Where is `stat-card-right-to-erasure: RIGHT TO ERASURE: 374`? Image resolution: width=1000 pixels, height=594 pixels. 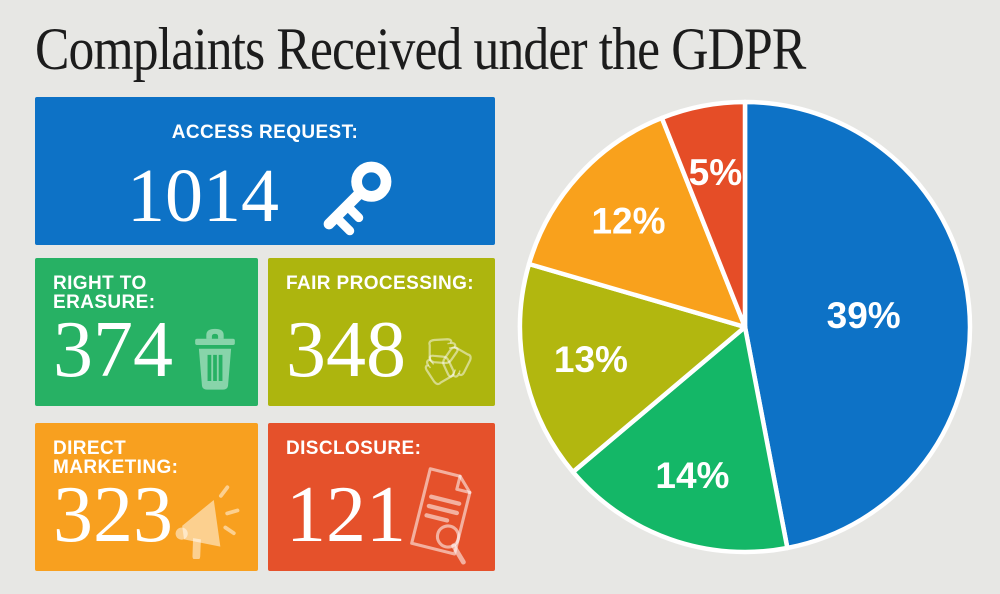 stat-card-right-to-erasure: RIGHT TO ERASURE: 374 is located at coordinates (146, 332).